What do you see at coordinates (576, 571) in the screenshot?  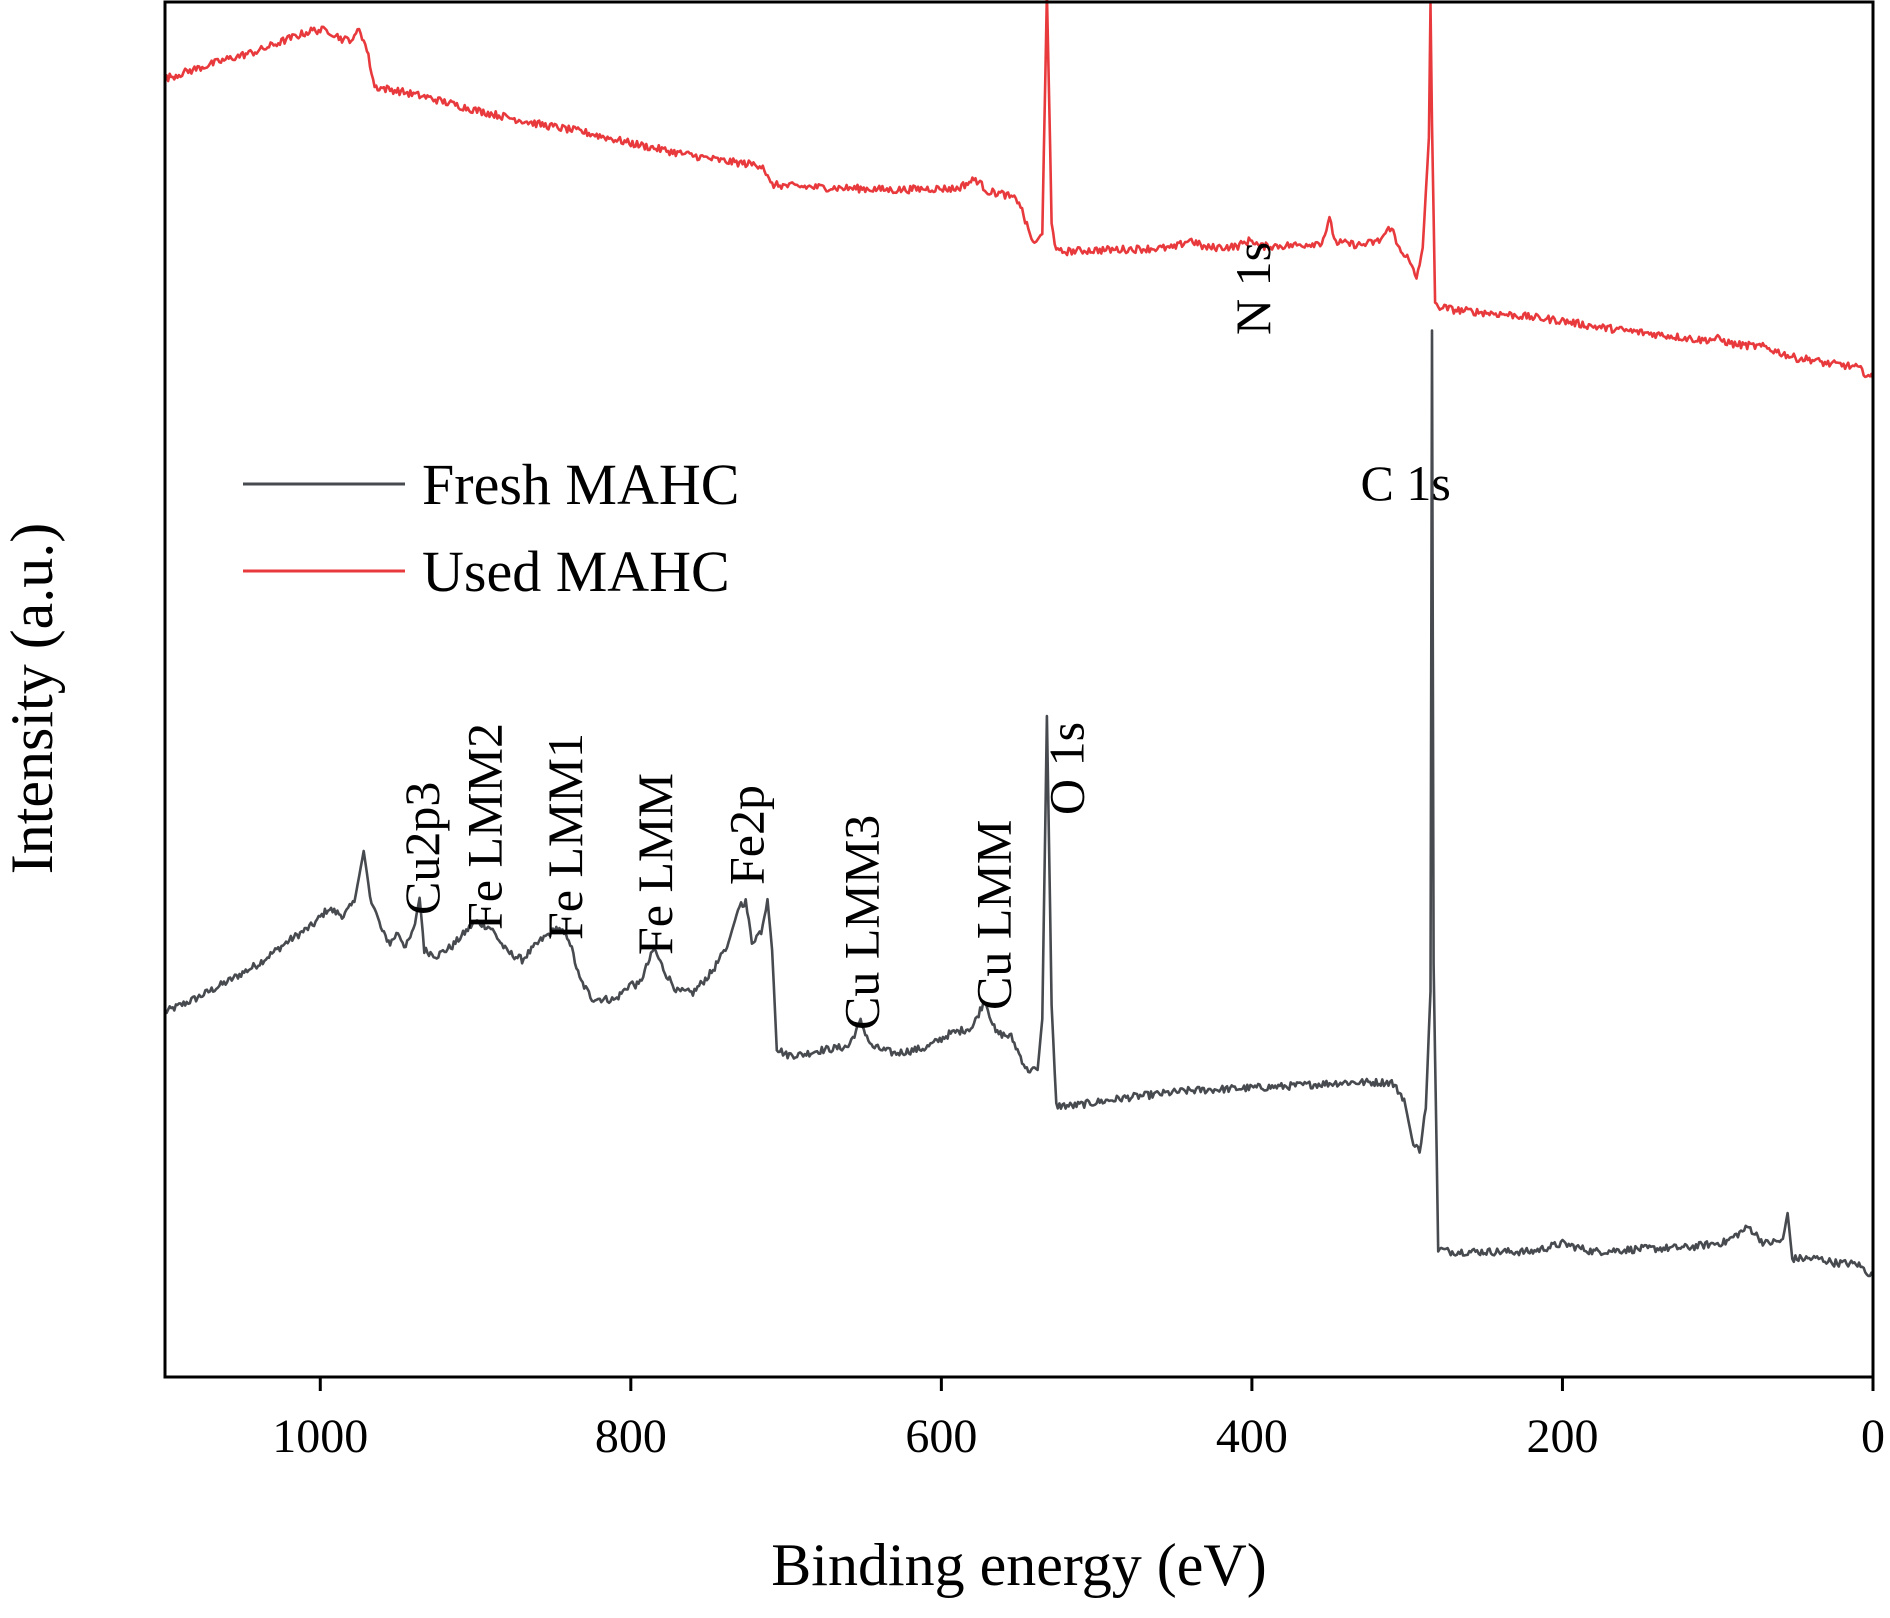 I see `legend-label-used: Used MAHC` at bounding box center [576, 571].